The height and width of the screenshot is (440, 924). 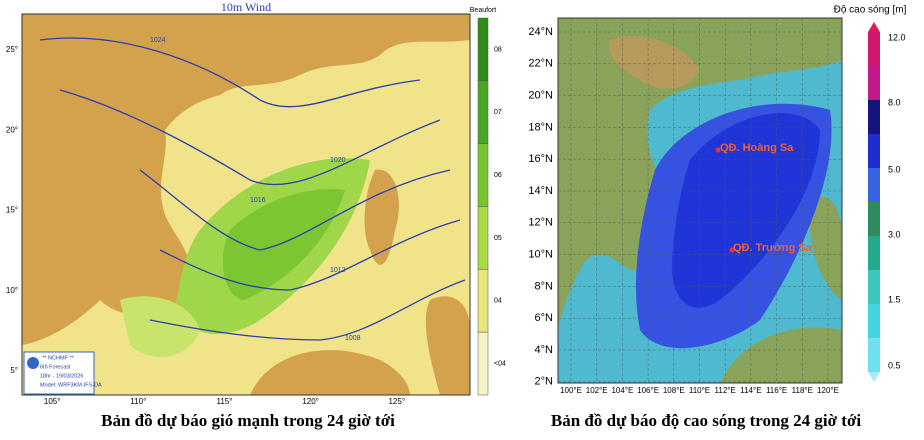 What do you see at coordinates (897, 37) in the screenshot?
I see `scale-label: 12.0` at bounding box center [897, 37].